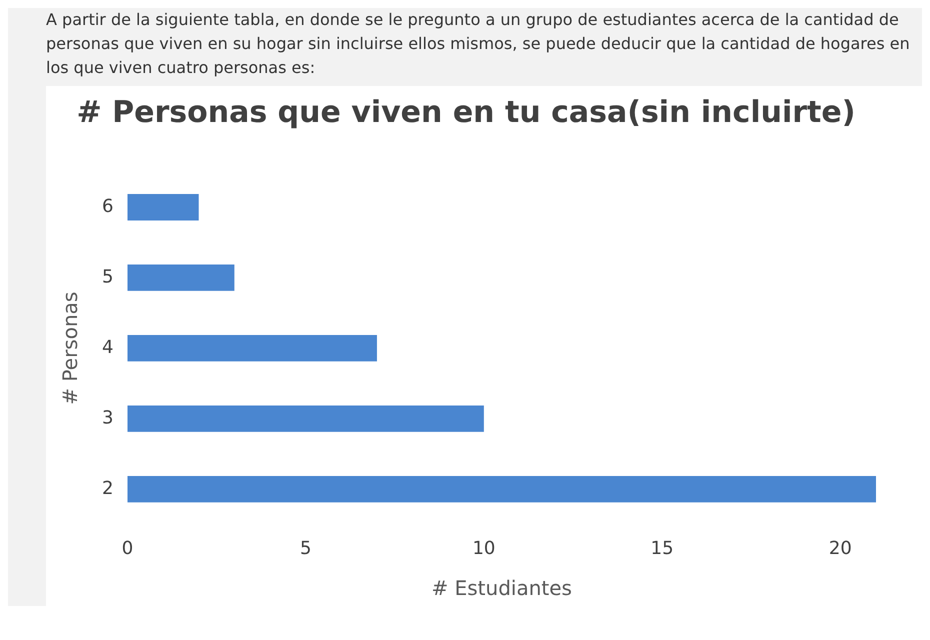 Image resolution: width=930 pixels, height=640 pixels. I want to click on y-axis-title: # Personas, so click(70, 348).